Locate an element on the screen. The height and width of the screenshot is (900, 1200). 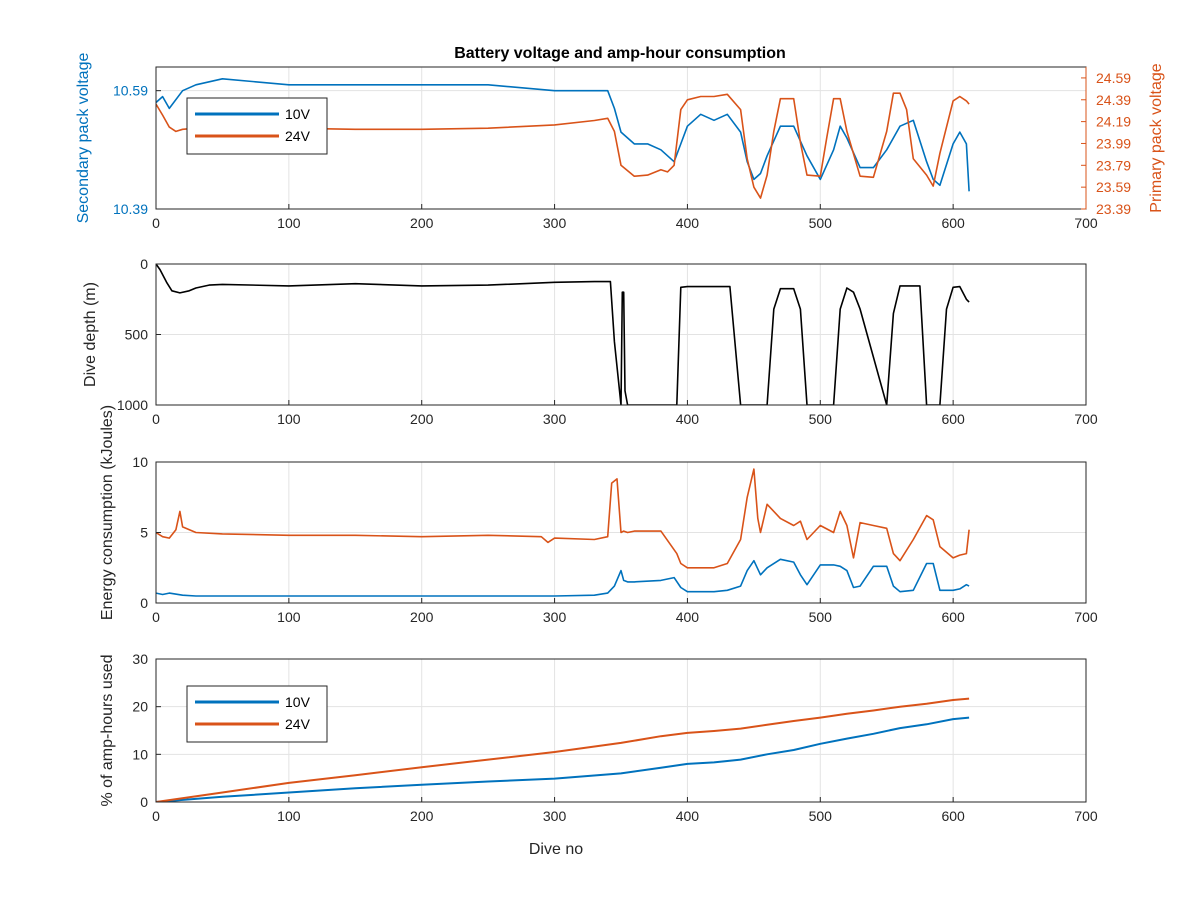
y-right-tick-label: 24.39 is located at coordinates (1113, 100).